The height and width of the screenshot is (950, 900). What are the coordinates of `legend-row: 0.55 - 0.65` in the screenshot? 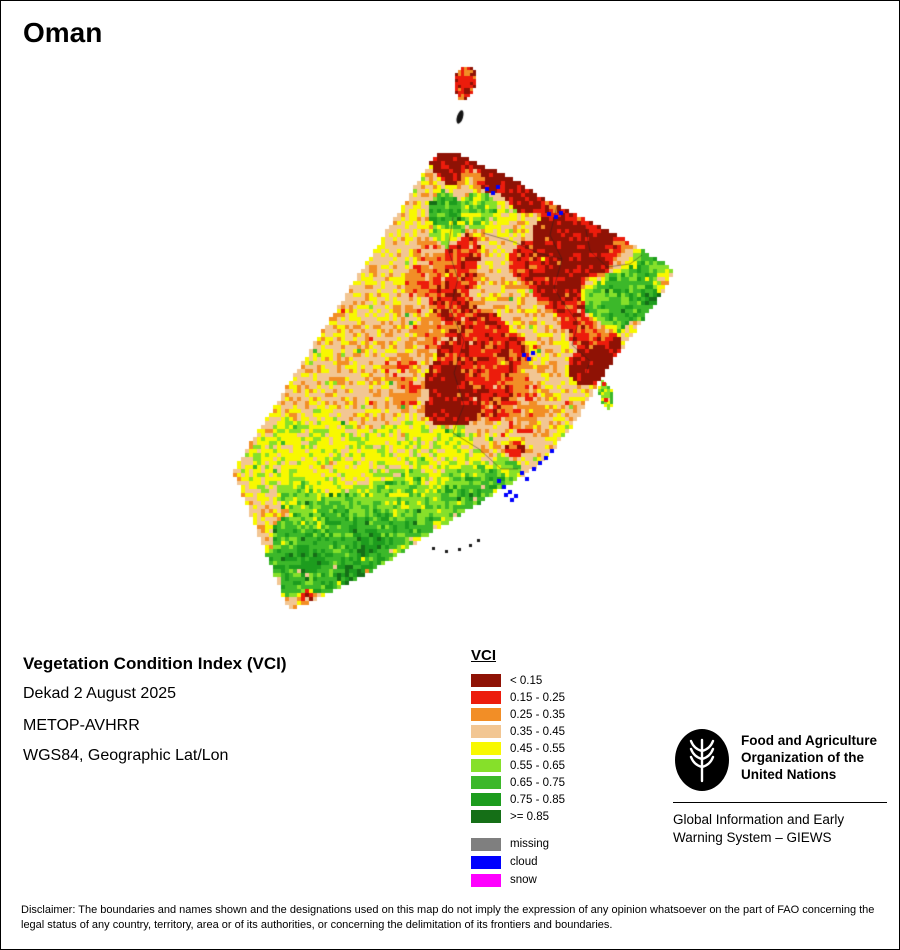 It's located at (518, 765).